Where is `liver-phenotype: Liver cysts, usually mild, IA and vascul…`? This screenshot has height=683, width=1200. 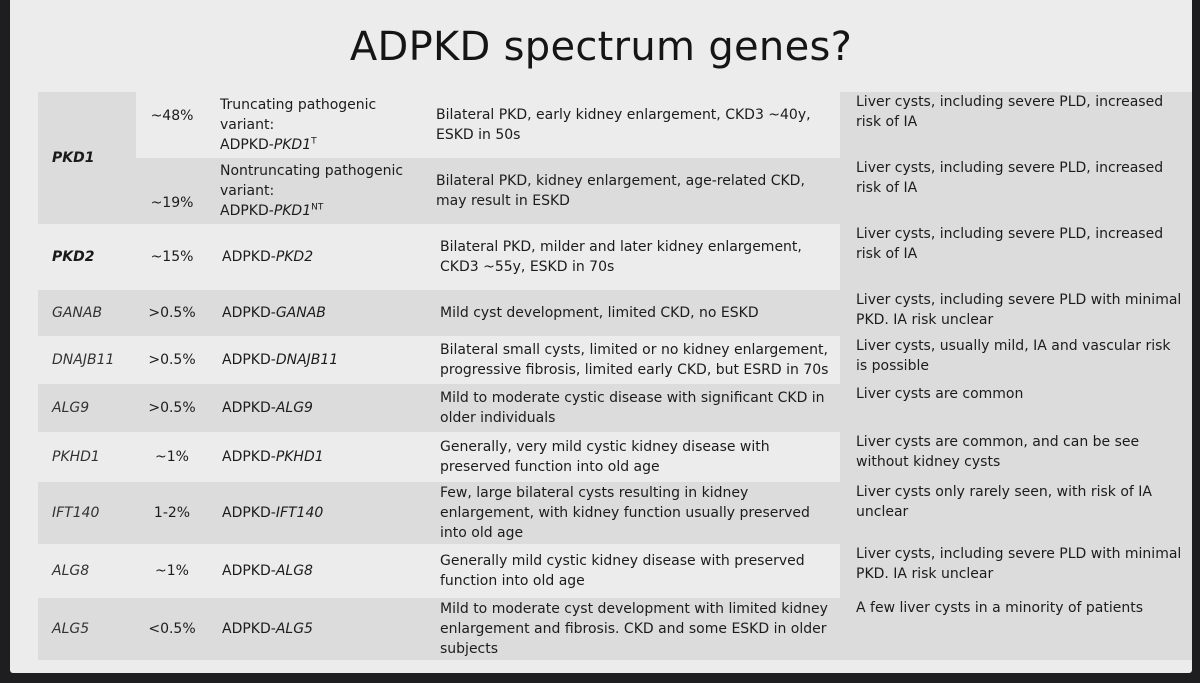 liver-phenotype: Liver cysts, usually mild, IA and vascul… is located at coordinates (1016, 356).